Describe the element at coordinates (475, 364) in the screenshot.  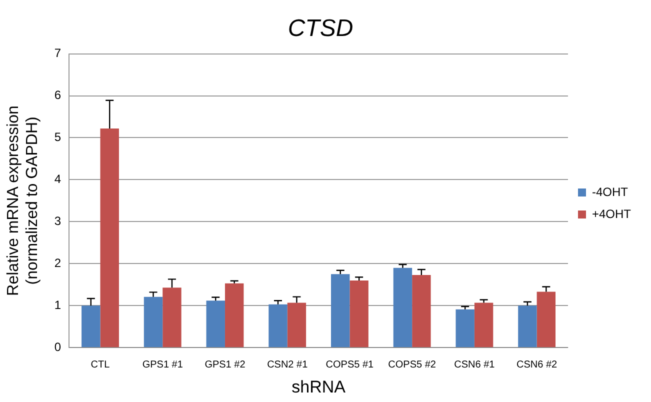
I see `x-tick-label: CSN6 #1` at that location.